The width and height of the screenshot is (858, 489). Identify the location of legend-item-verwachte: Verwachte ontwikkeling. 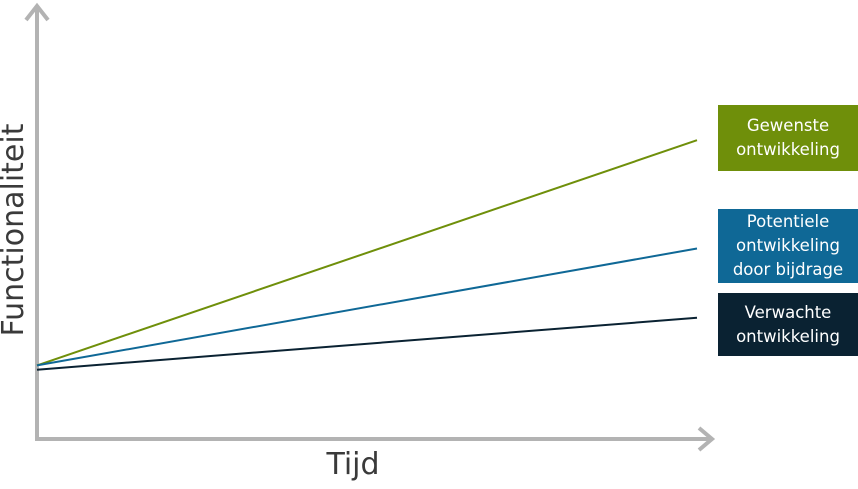
(788, 324).